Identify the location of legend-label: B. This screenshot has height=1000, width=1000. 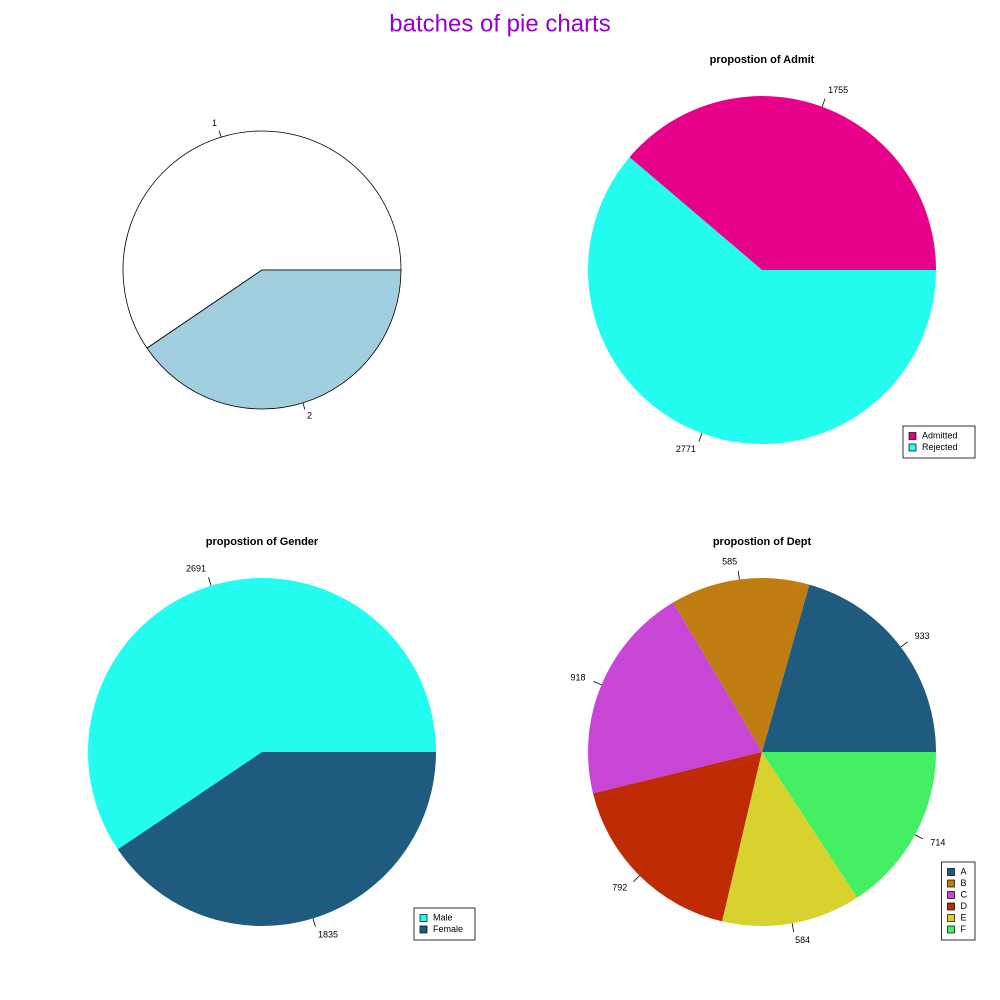
(964, 883).